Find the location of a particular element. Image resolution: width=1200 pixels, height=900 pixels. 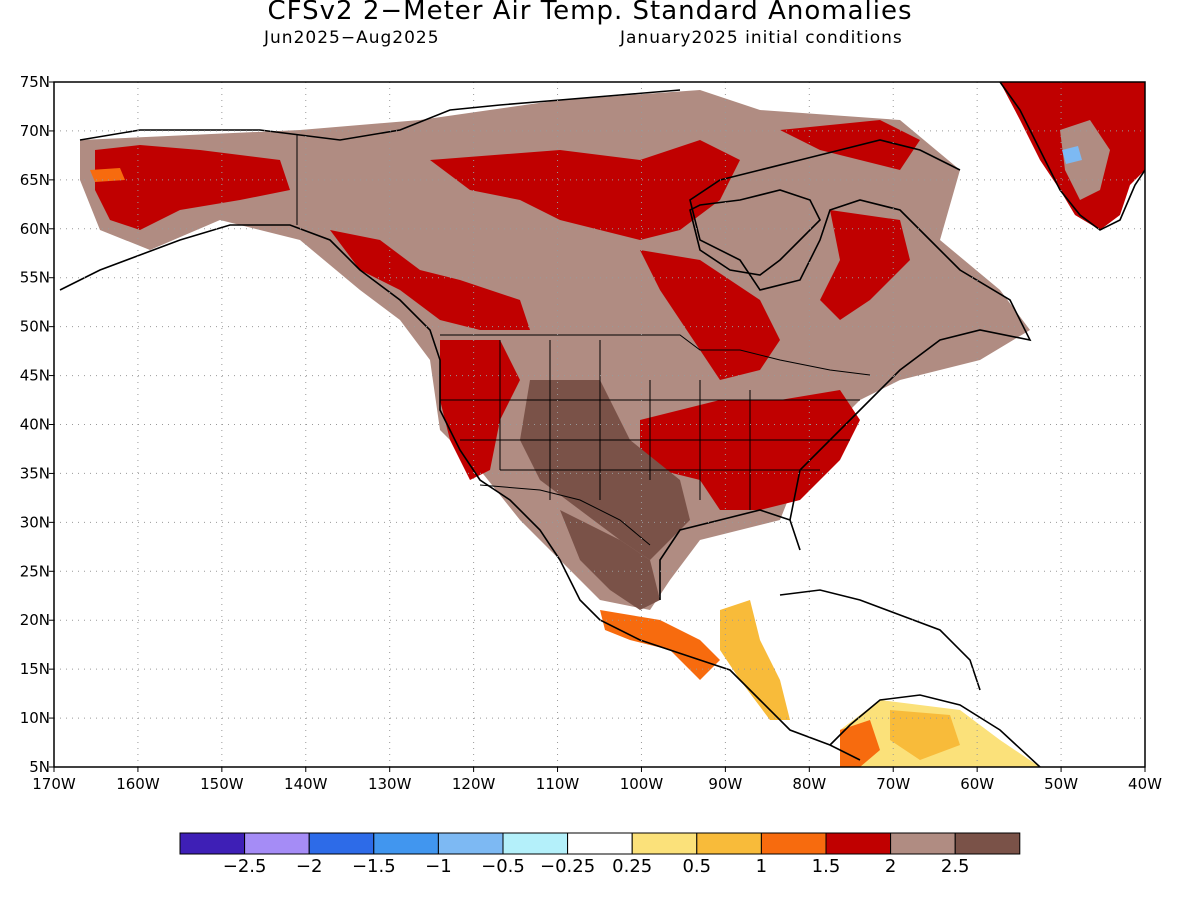

latitude-label: 40N is located at coordinates (35, 425).